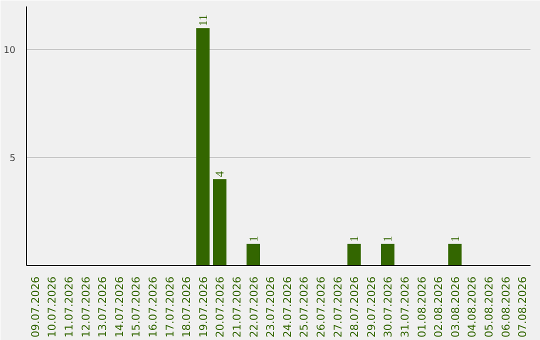  What do you see at coordinates (337, 307) in the screenshot?
I see `x-tick-label: 27.07.2026` at bounding box center [337, 307].